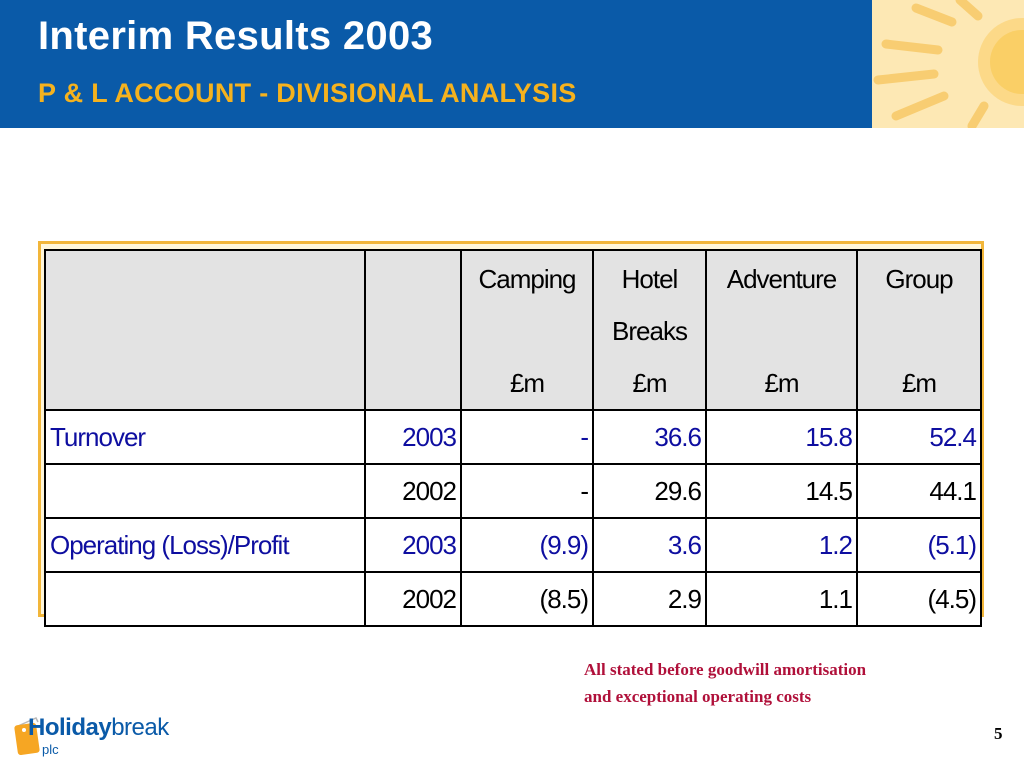 The height and width of the screenshot is (768, 1024). I want to click on row-label: Turnover, so click(205, 437).